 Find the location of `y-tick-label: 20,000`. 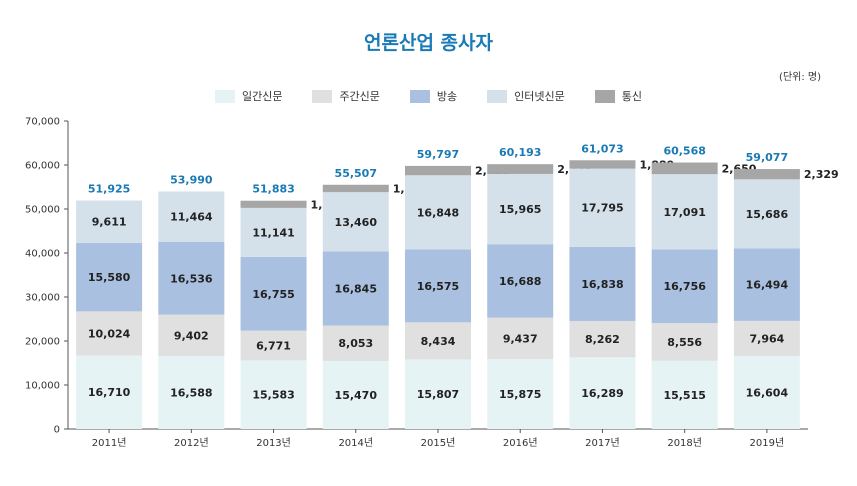

y-tick-label: 20,000 is located at coordinates (42, 342).